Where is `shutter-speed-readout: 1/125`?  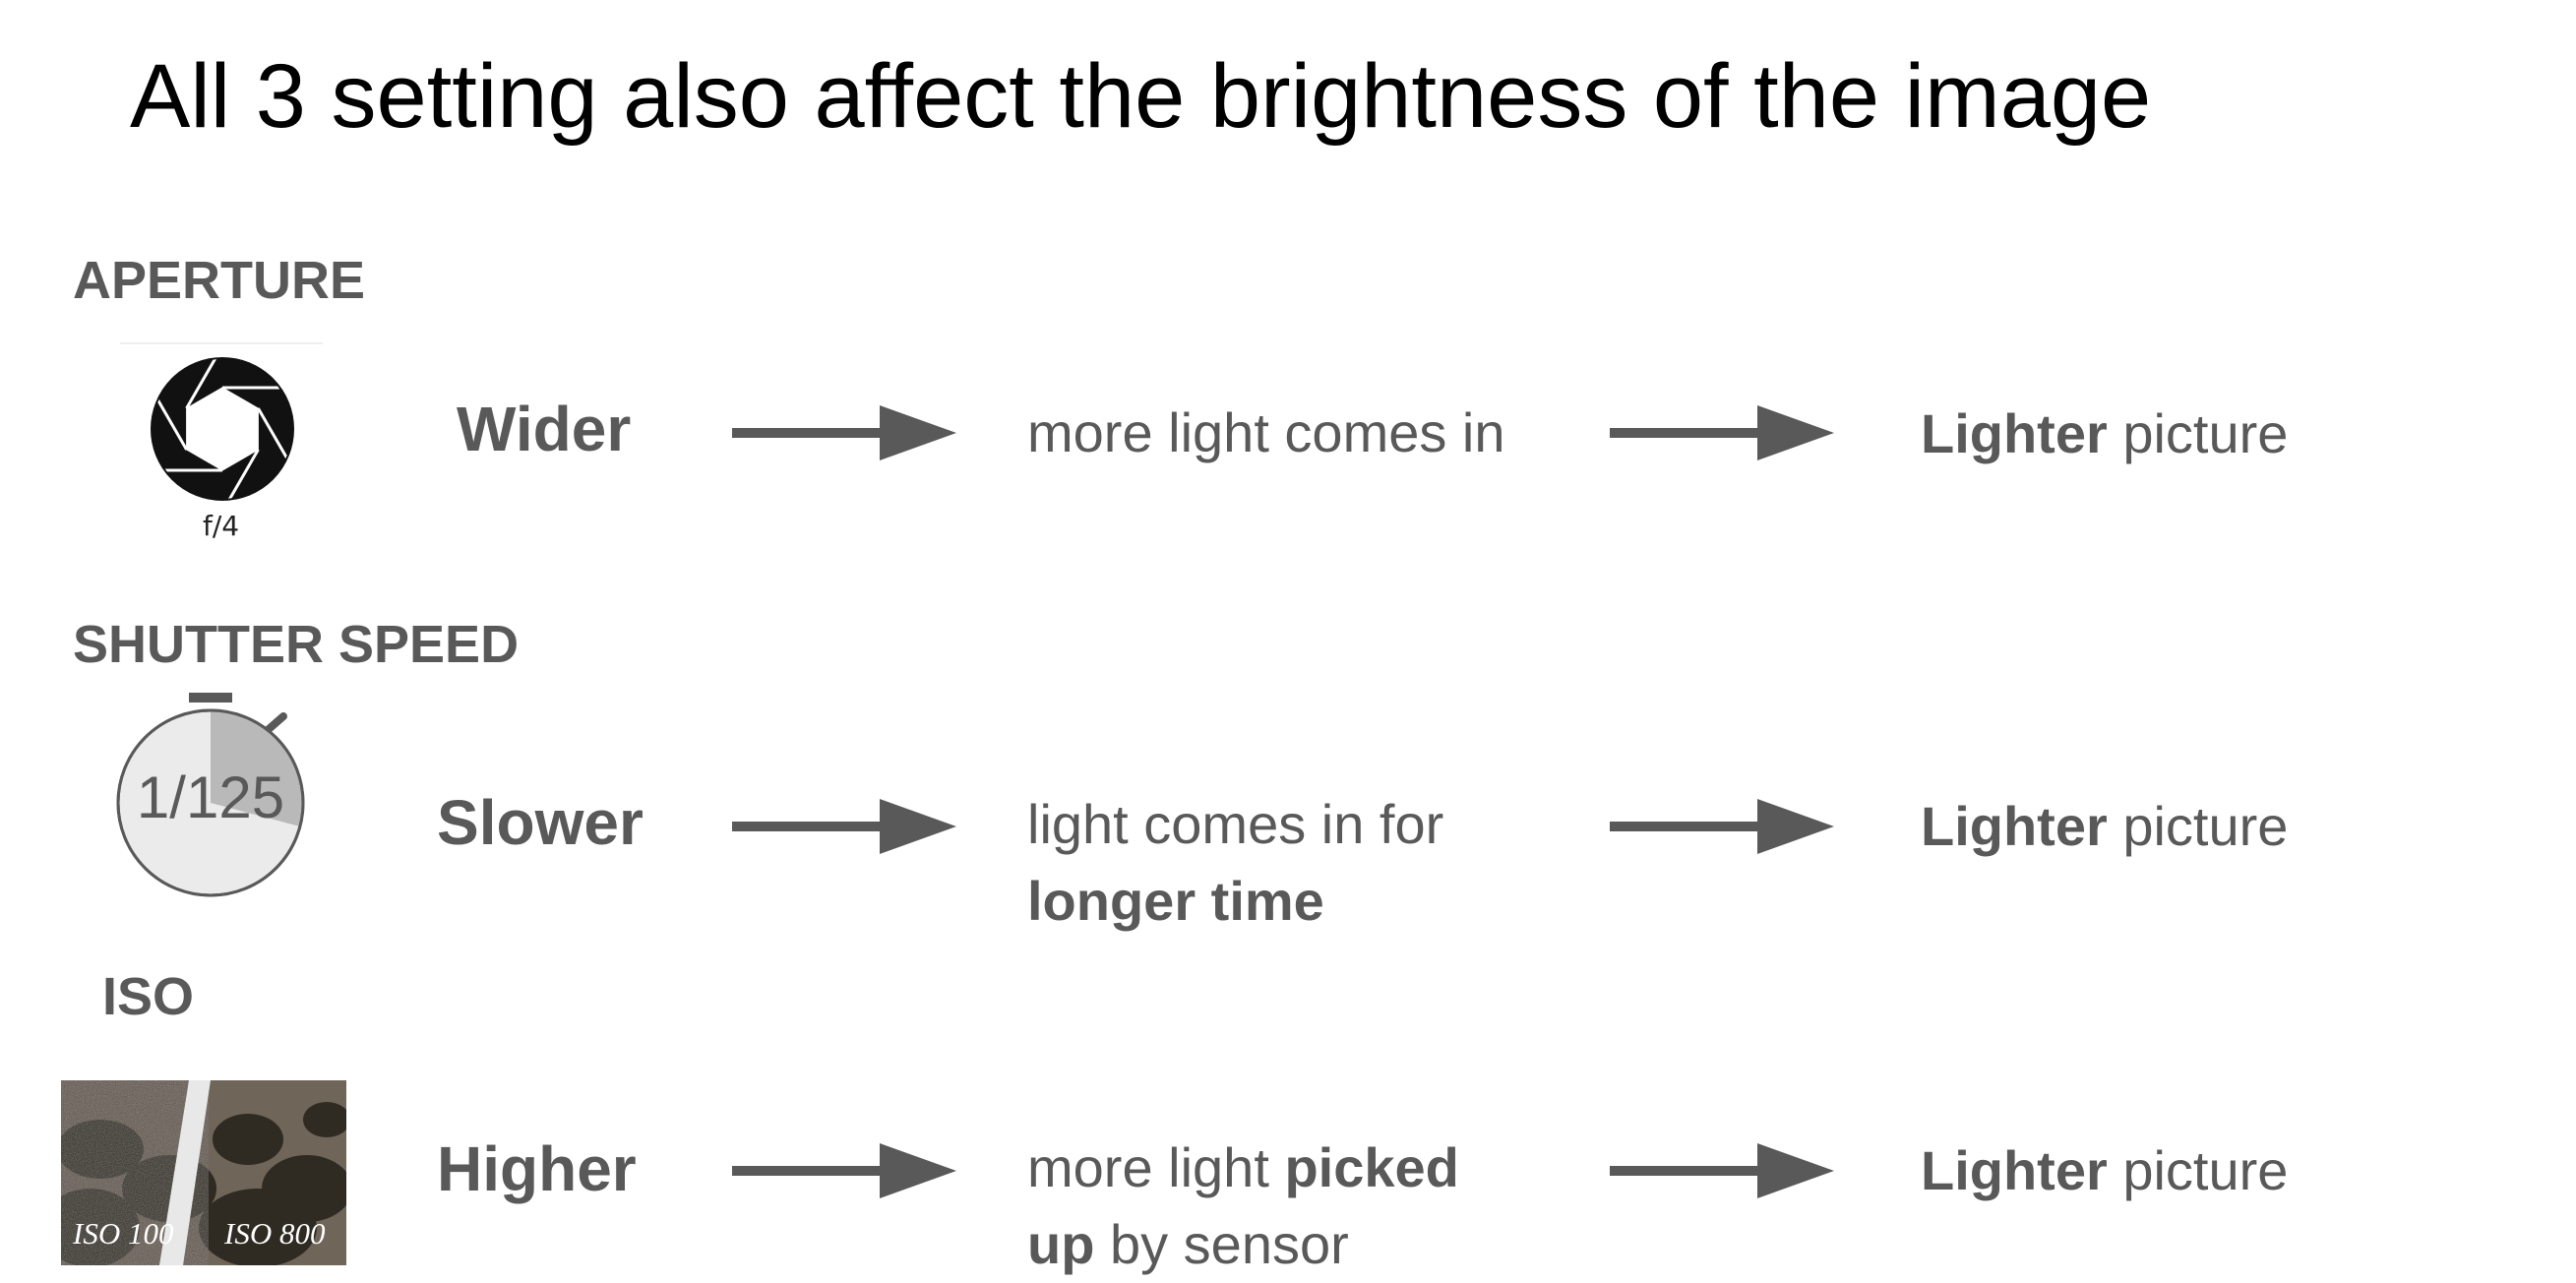 shutter-speed-readout: 1/125 is located at coordinates (210, 797).